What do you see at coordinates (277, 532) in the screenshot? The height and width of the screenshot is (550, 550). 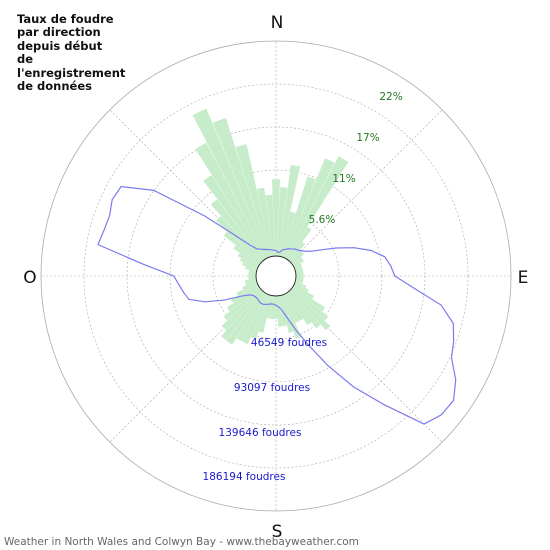 I see `cardinal-s: S` at bounding box center [277, 532].